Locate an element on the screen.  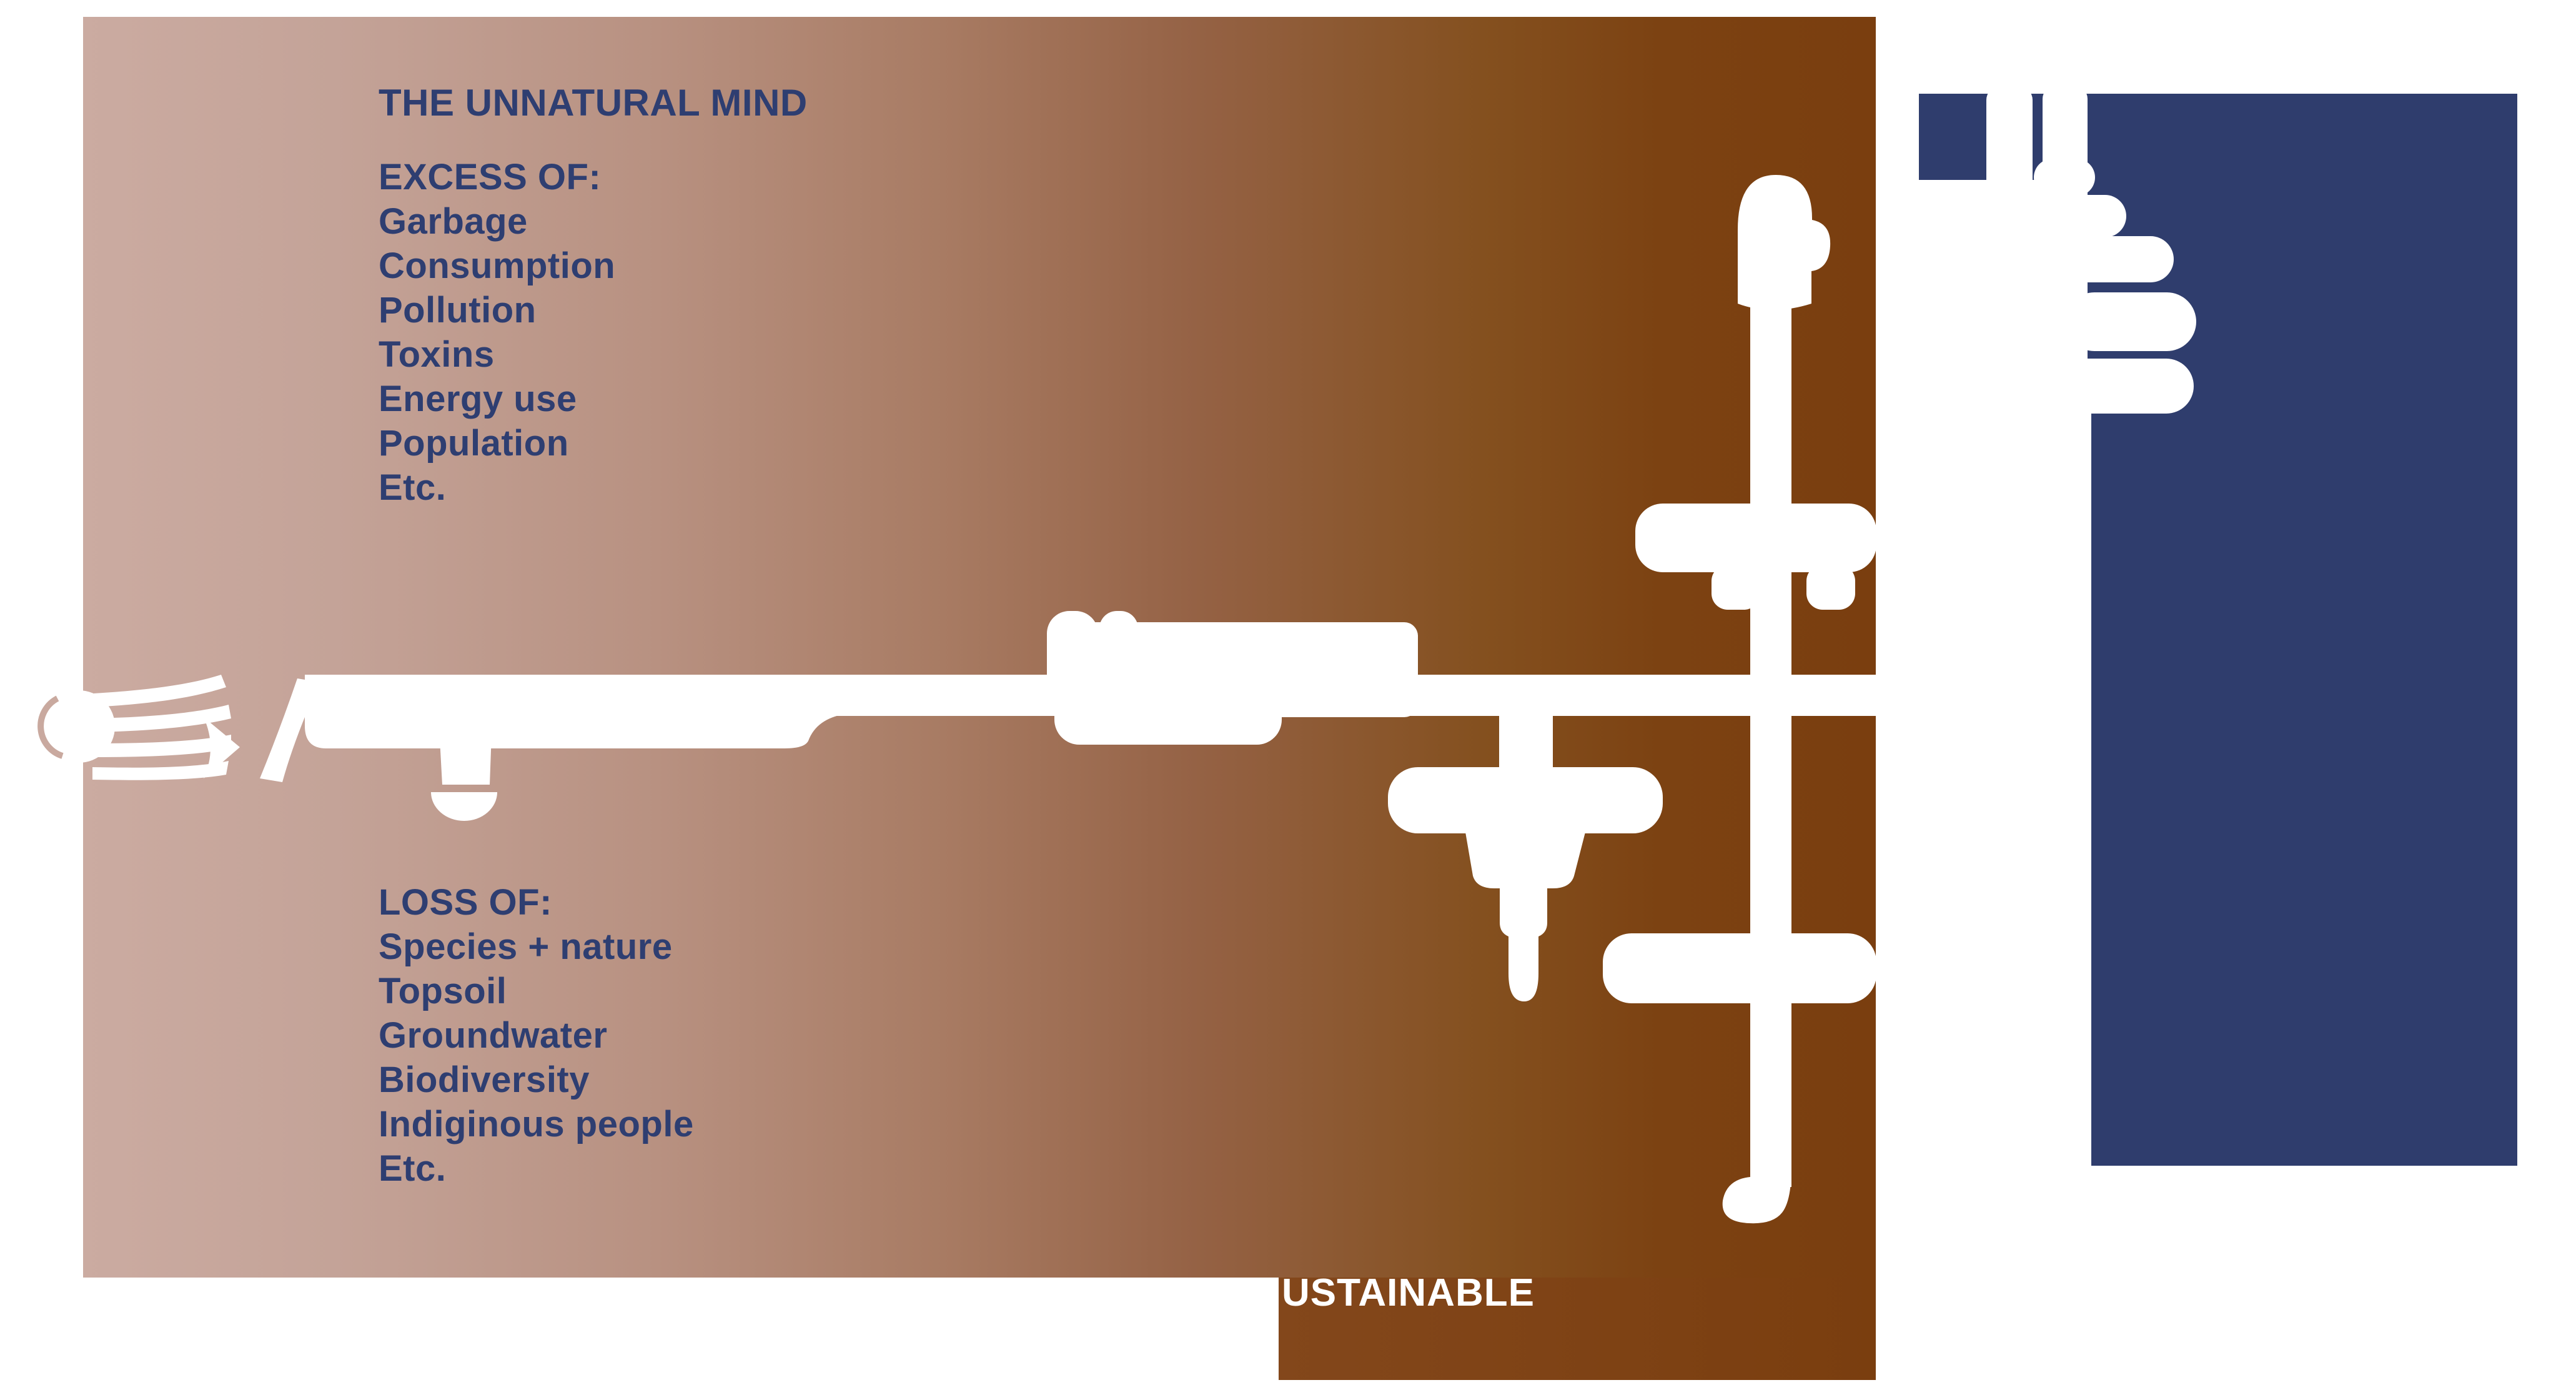
list-item: Pollution is located at coordinates (458, 310).